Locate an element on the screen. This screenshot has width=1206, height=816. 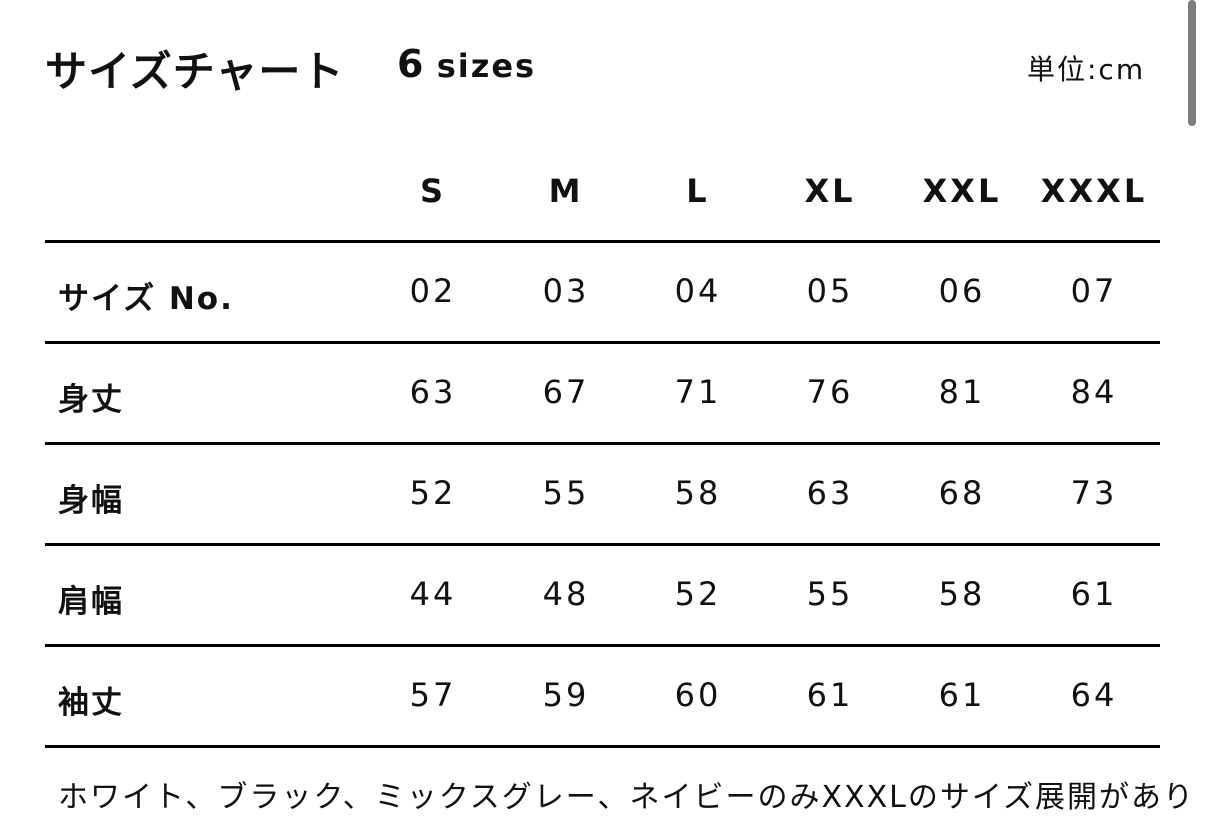
row-label: 肩幅 is located at coordinates (91, 602).